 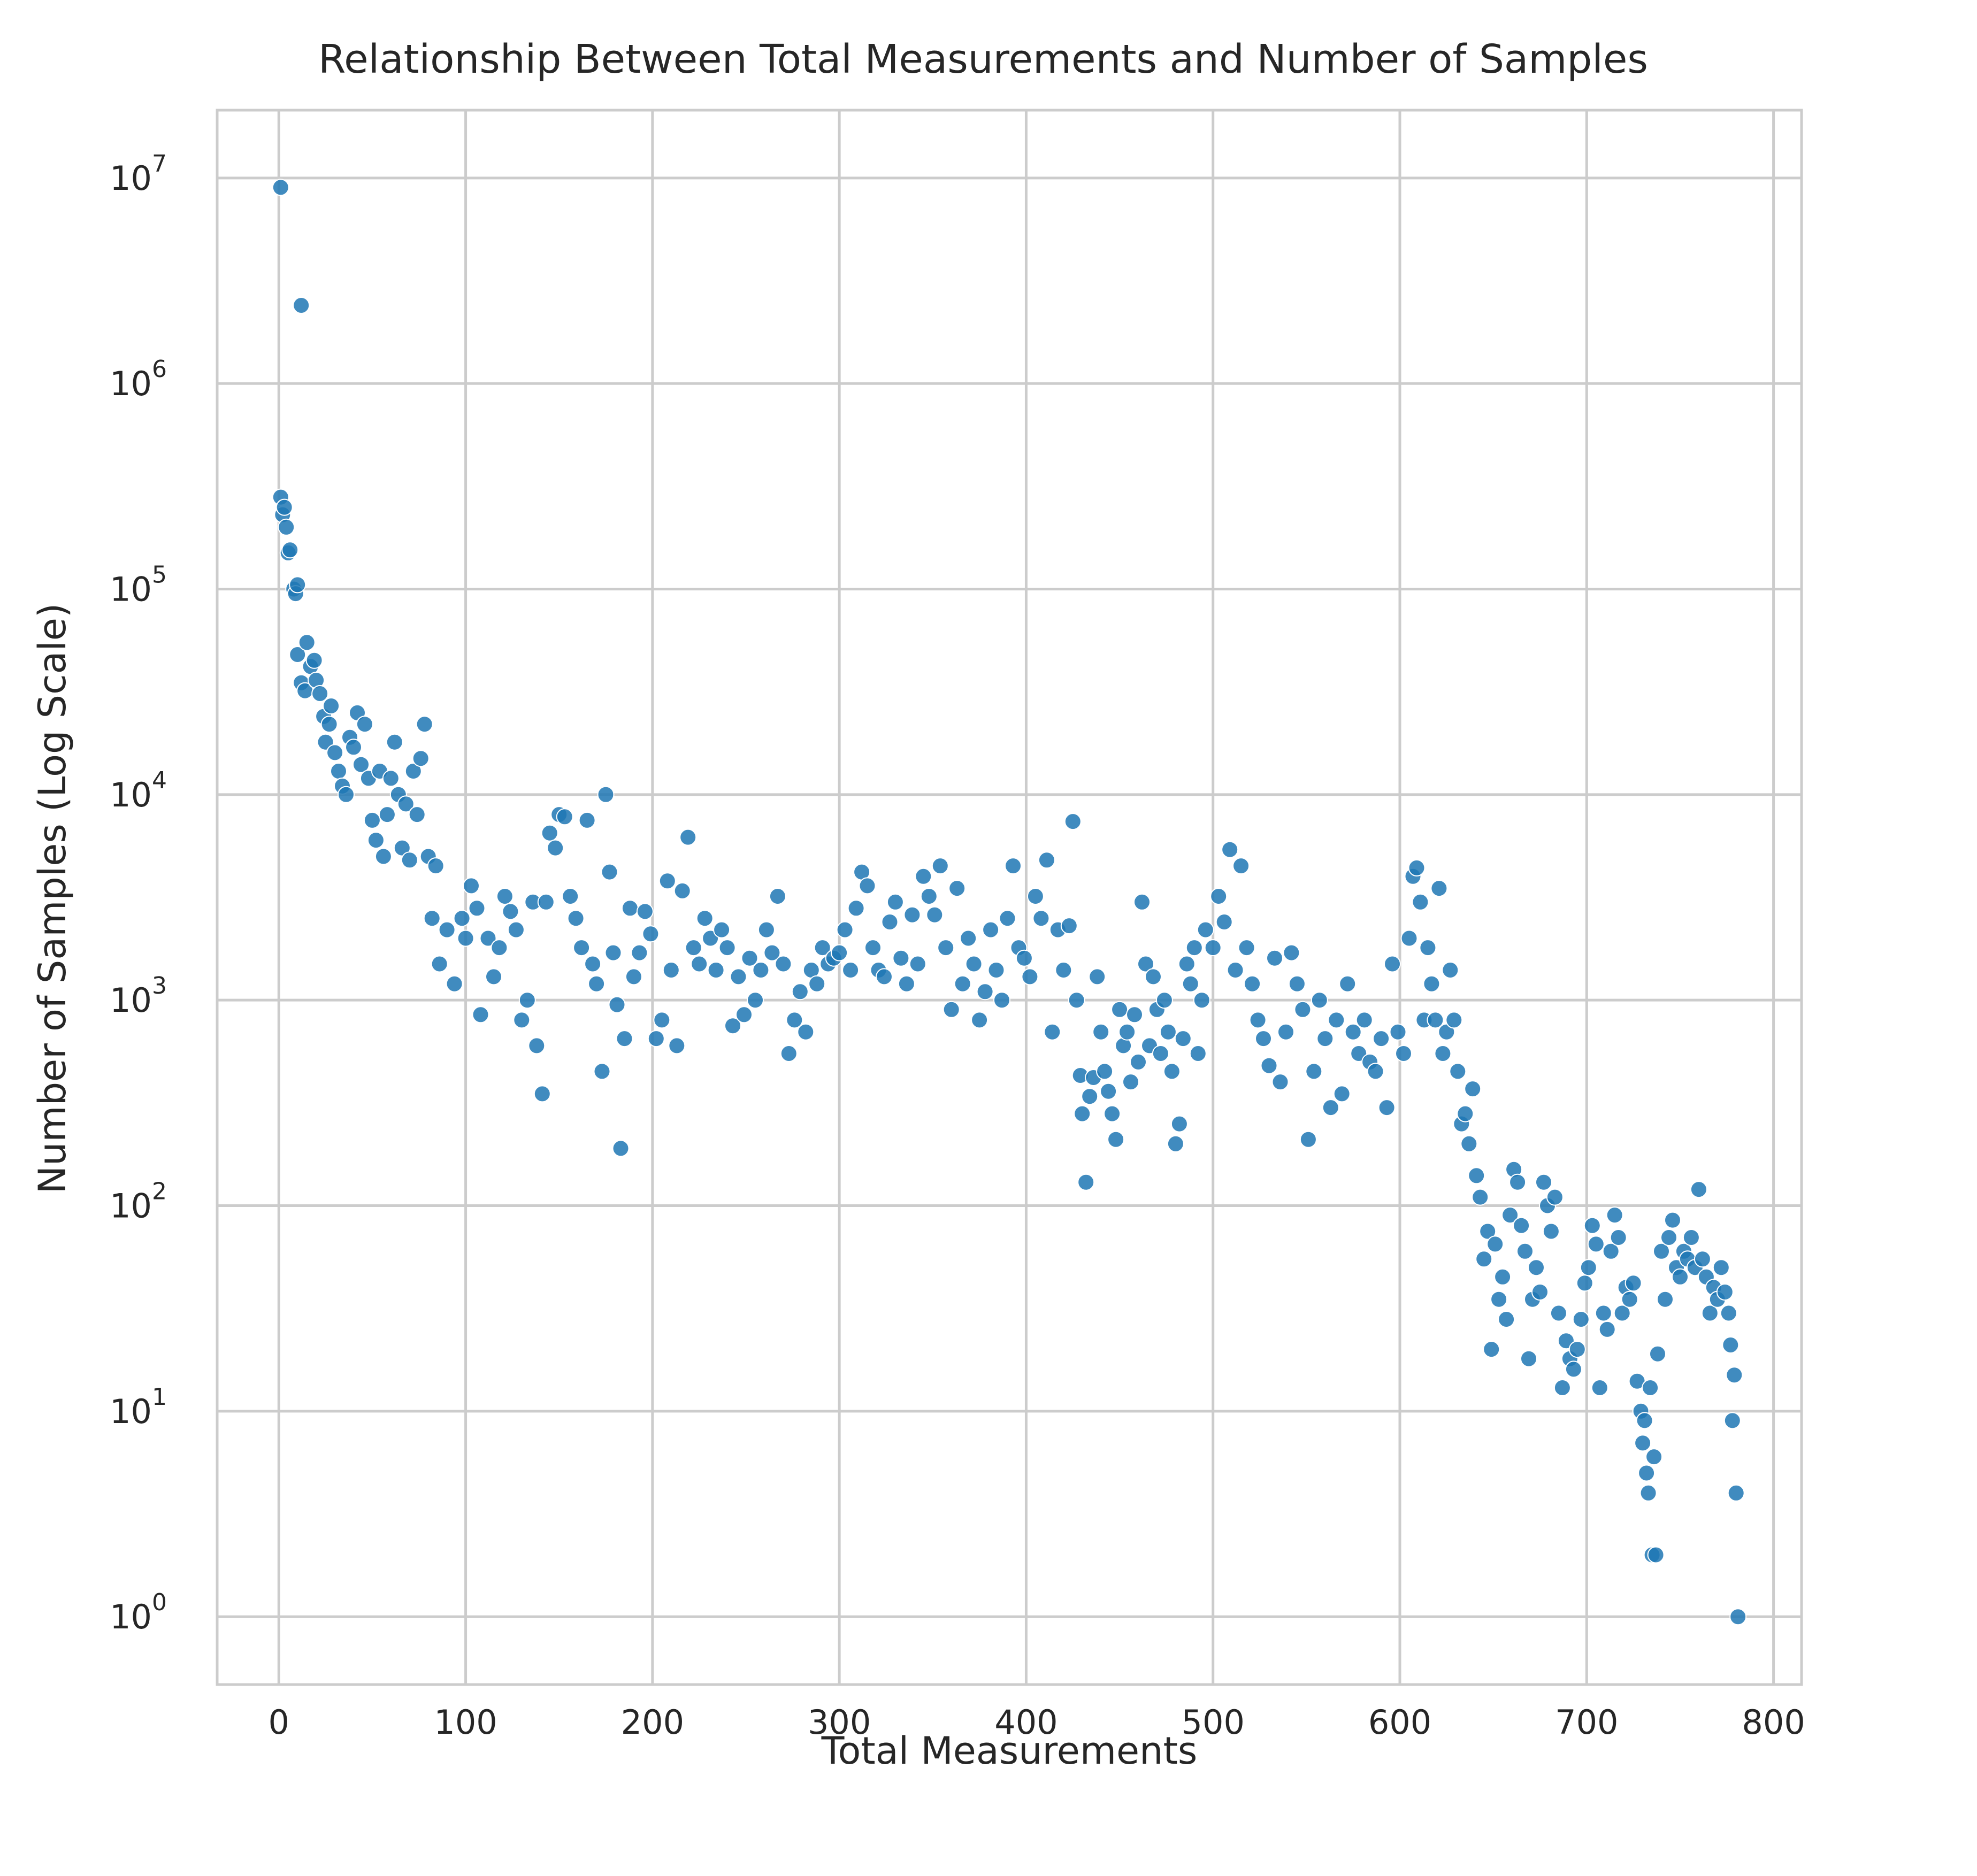 I want to click on x-tick-label: 600, so click(x=1399, y=1722).